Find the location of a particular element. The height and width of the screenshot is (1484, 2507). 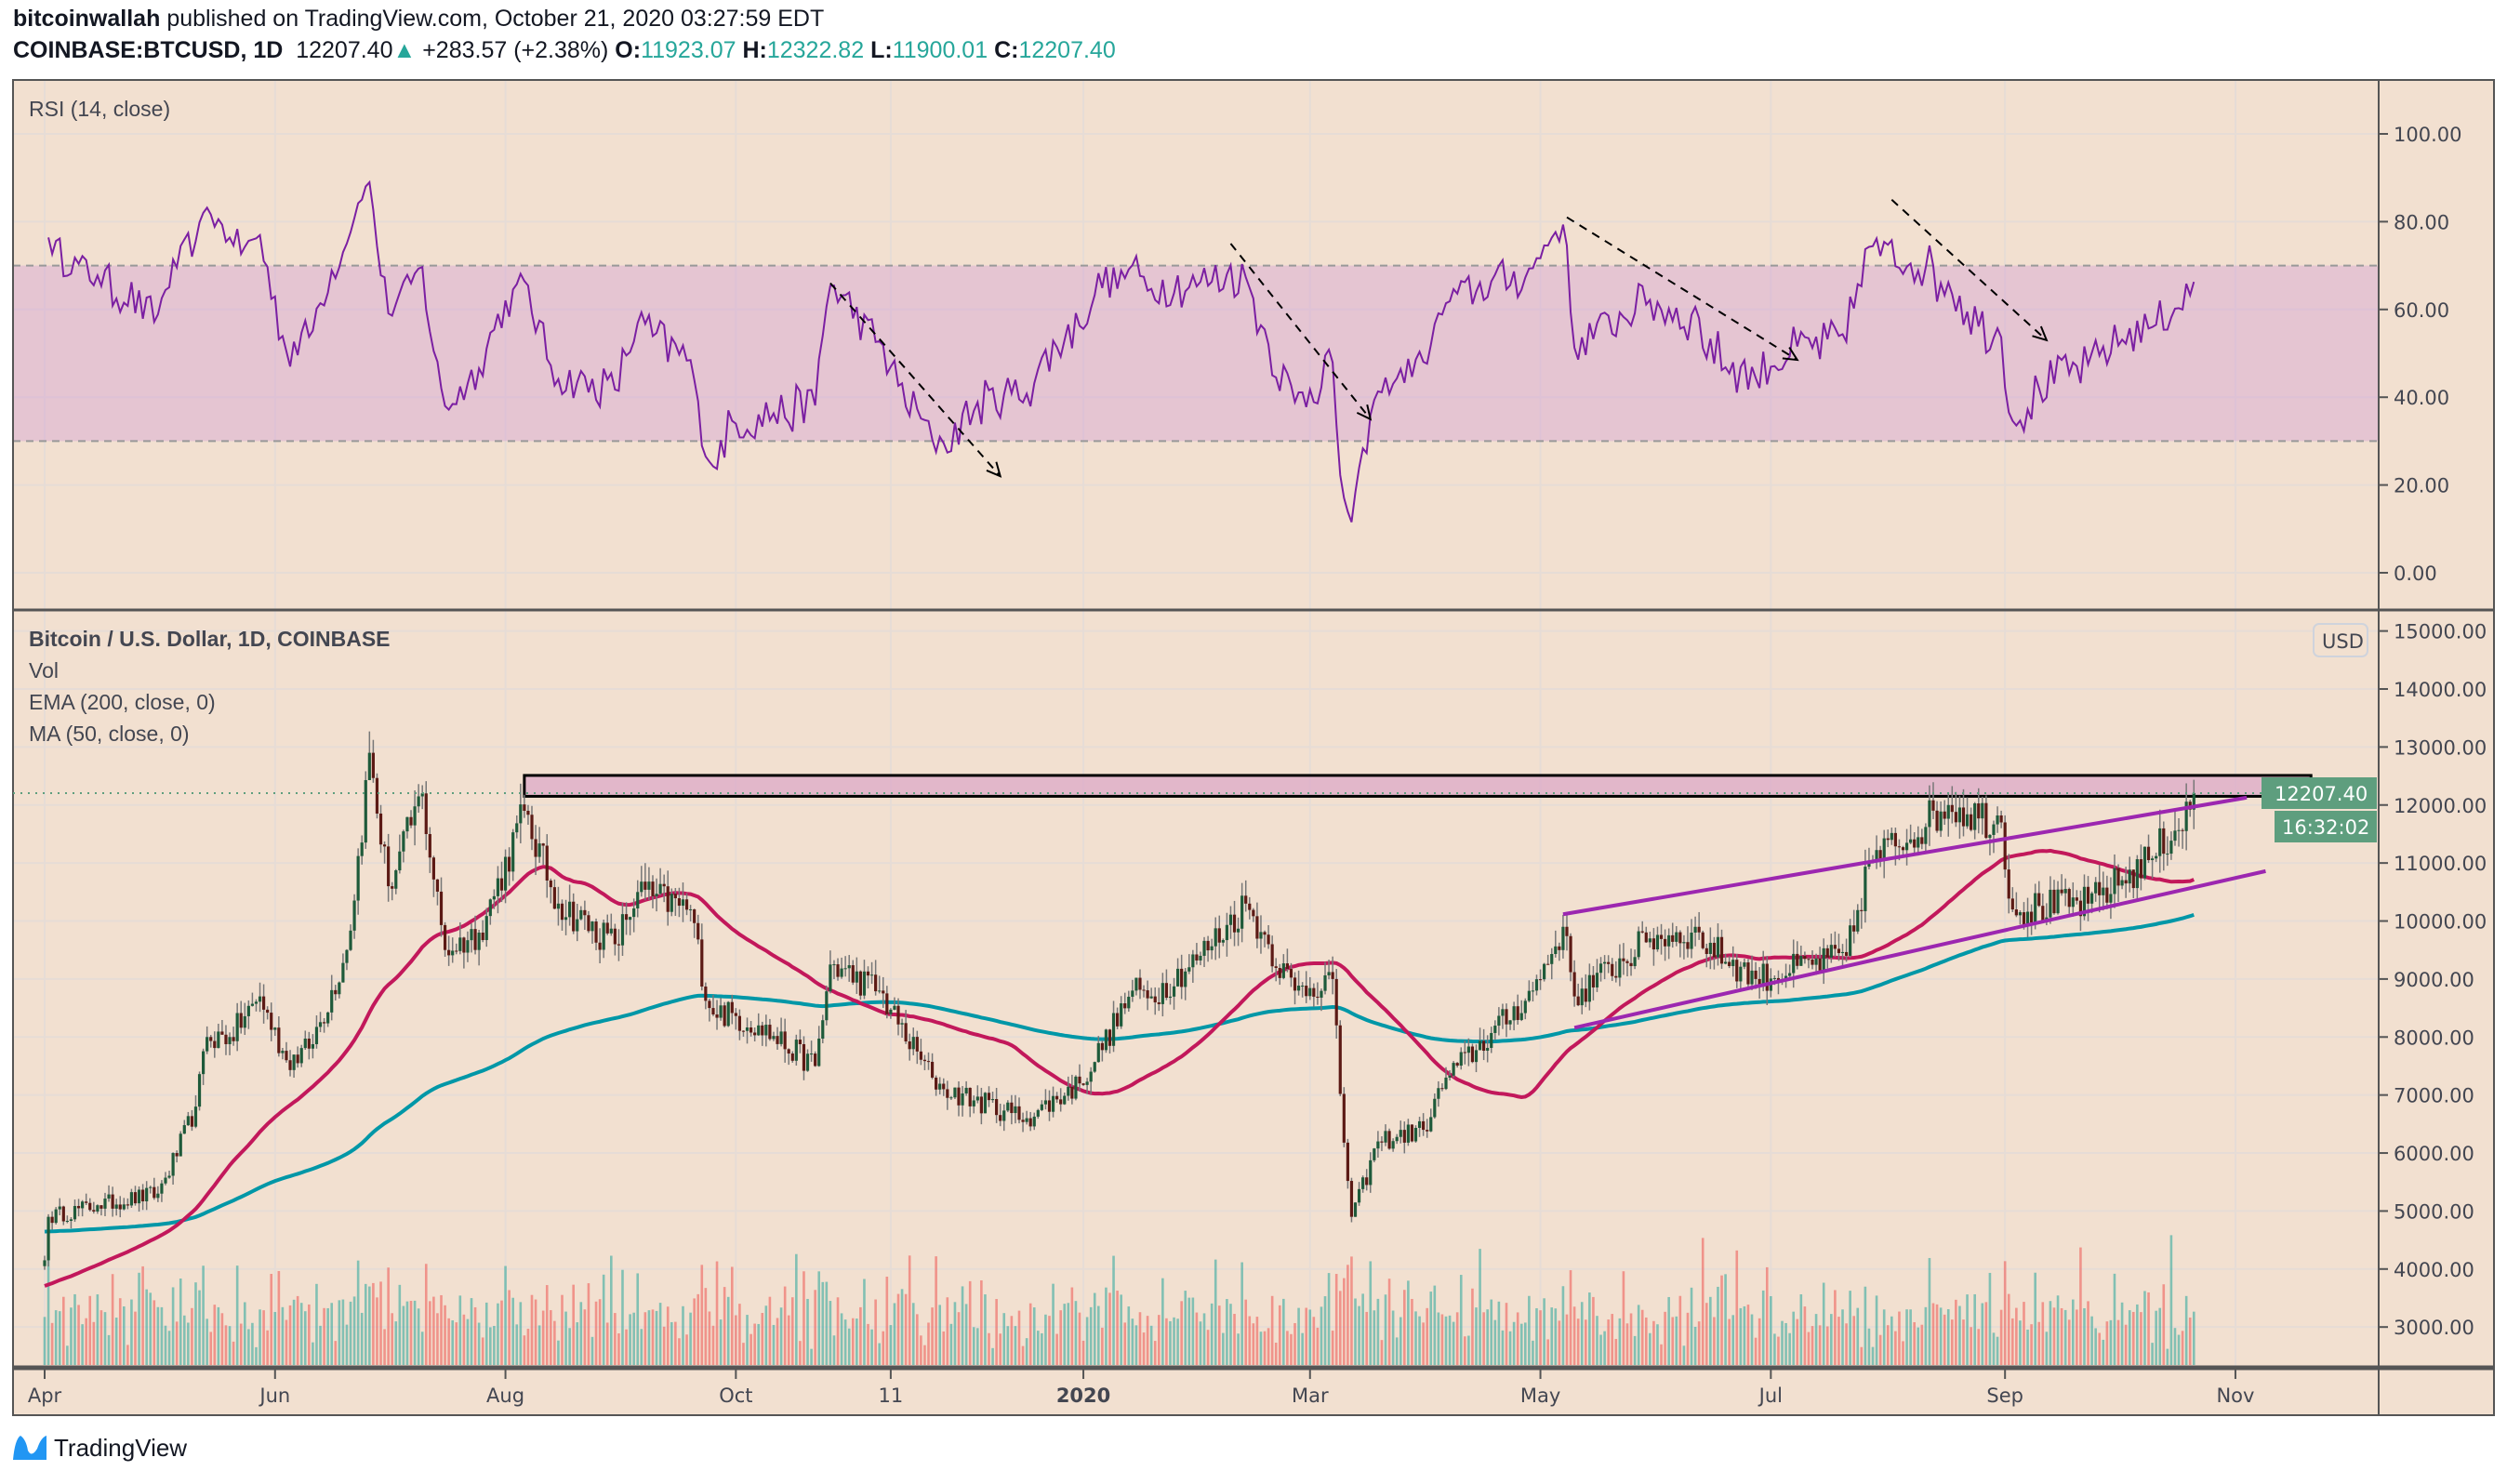

trendlines is located at coordinates (1914, 912).